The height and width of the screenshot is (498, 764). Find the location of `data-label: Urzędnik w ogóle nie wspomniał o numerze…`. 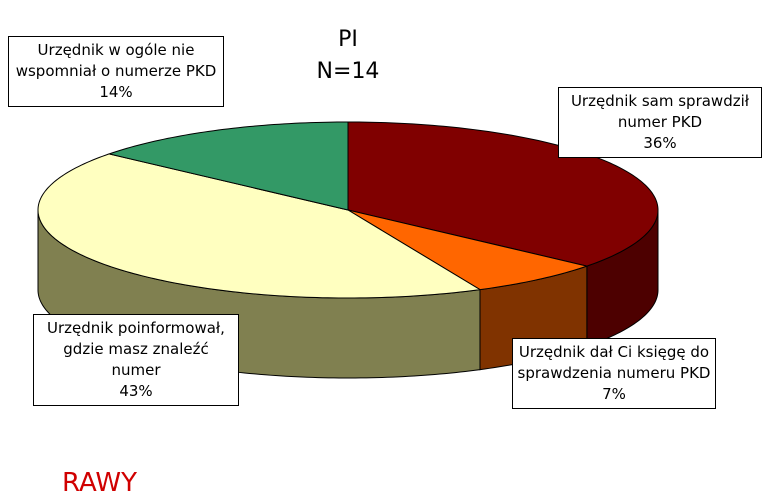

data-label: Urzędnik w ogóle nie wspomniał o numerze… is located at coordinates (116, 71).